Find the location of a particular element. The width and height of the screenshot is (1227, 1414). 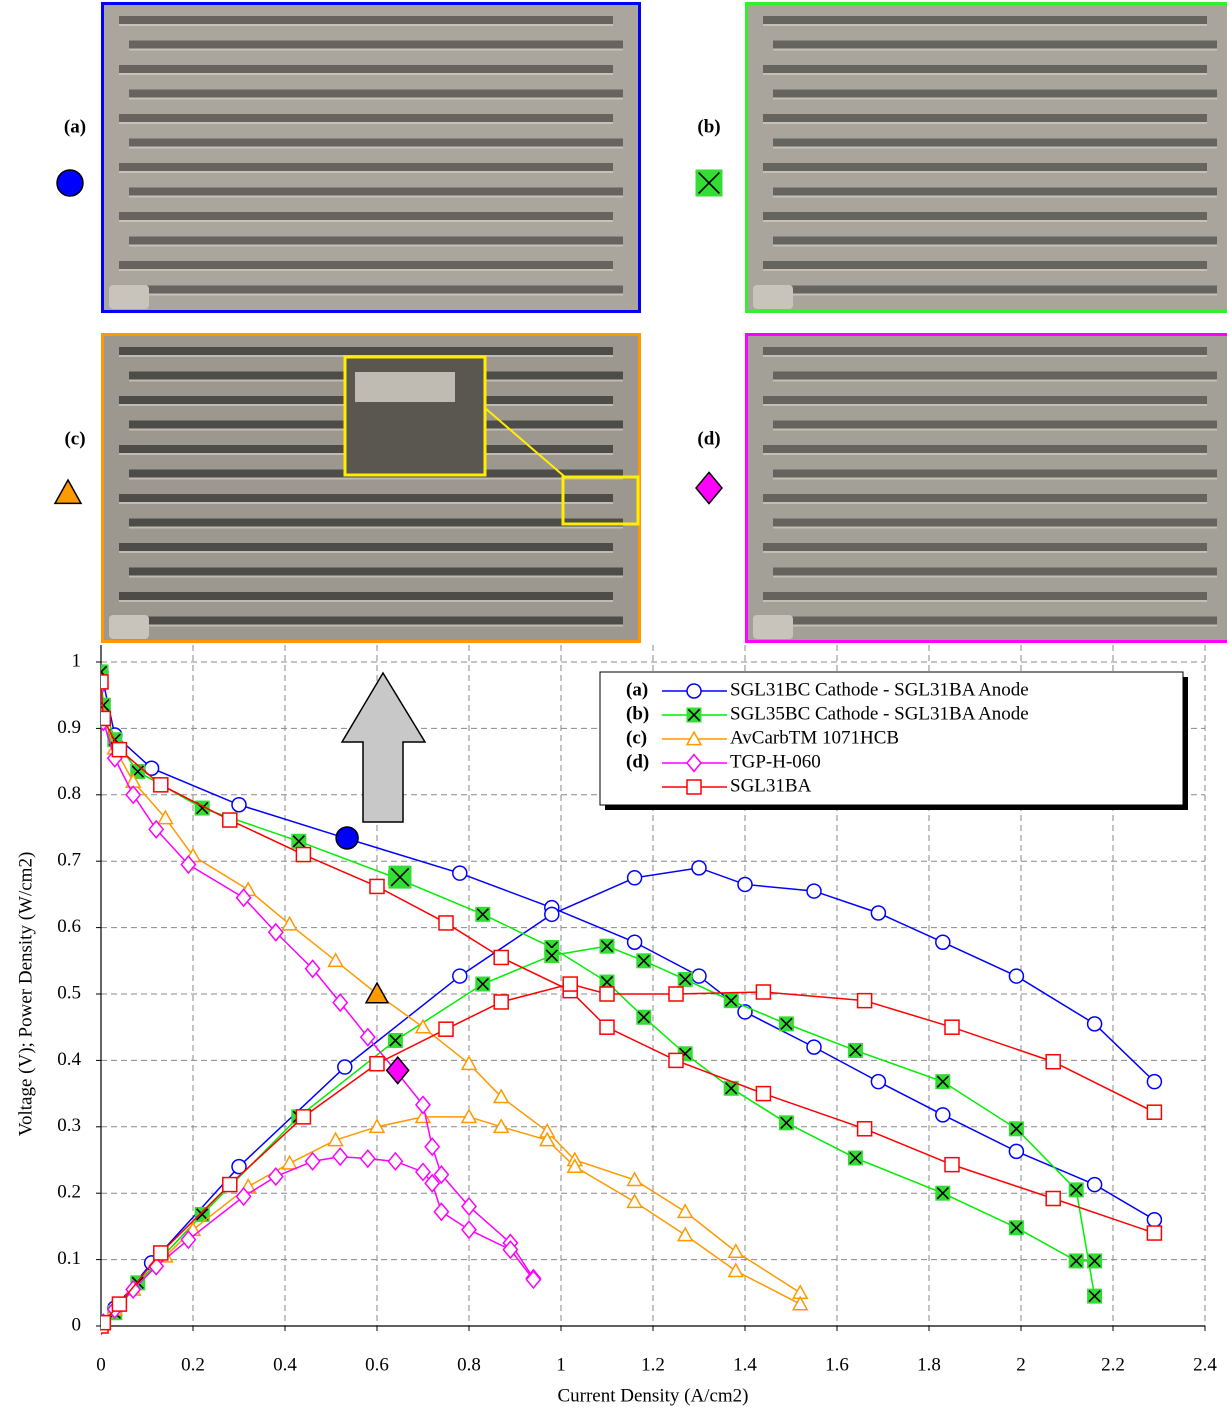

photo: (c) is located at coordinates (347, 488).